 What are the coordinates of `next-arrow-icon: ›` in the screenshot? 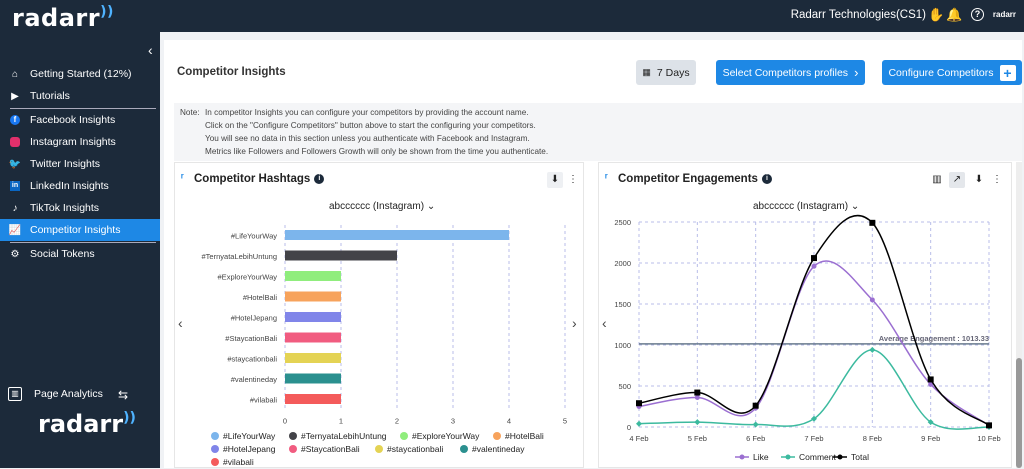 It's located at (574, 323).